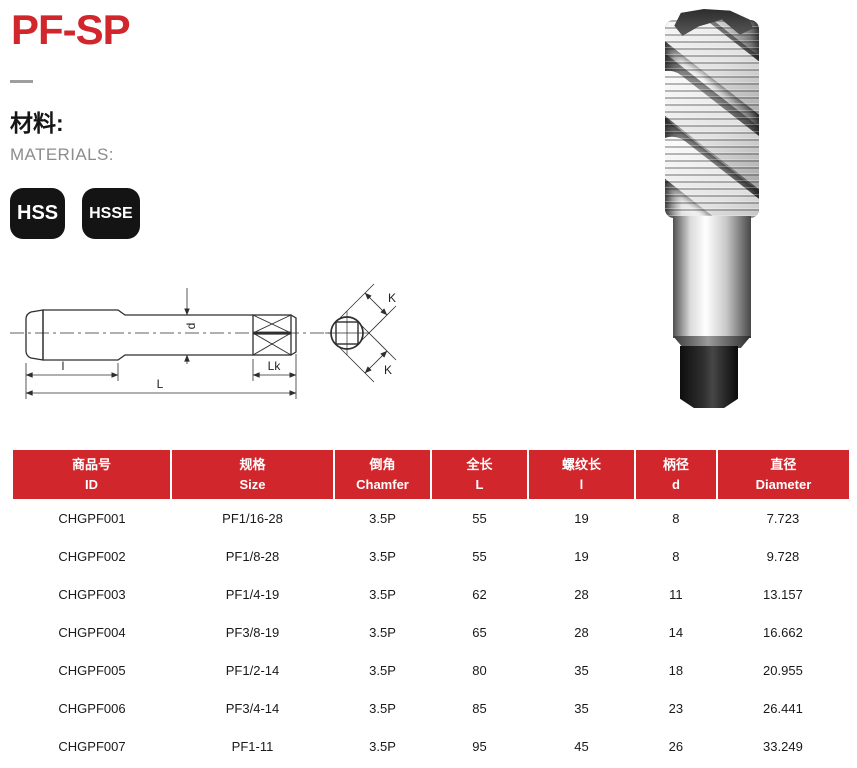  What do you see at coordinates (479, 670) in the screenshot?
I see `cell-overall-length: 80` at bounding box center [479, 670].